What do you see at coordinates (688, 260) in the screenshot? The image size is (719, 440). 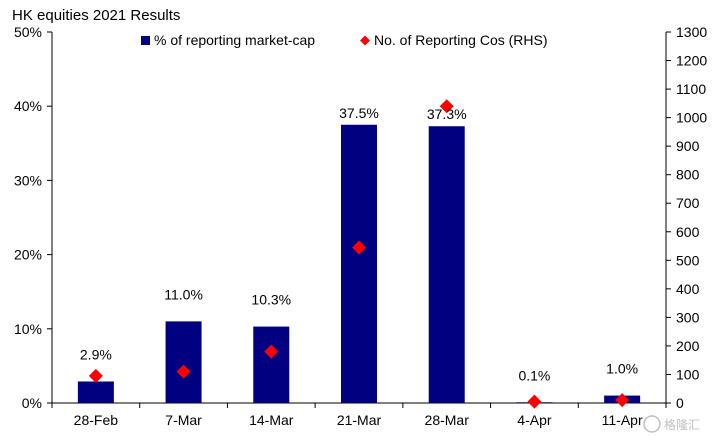 I see `right-tick-label: 500` at bounding box center [688, 260].